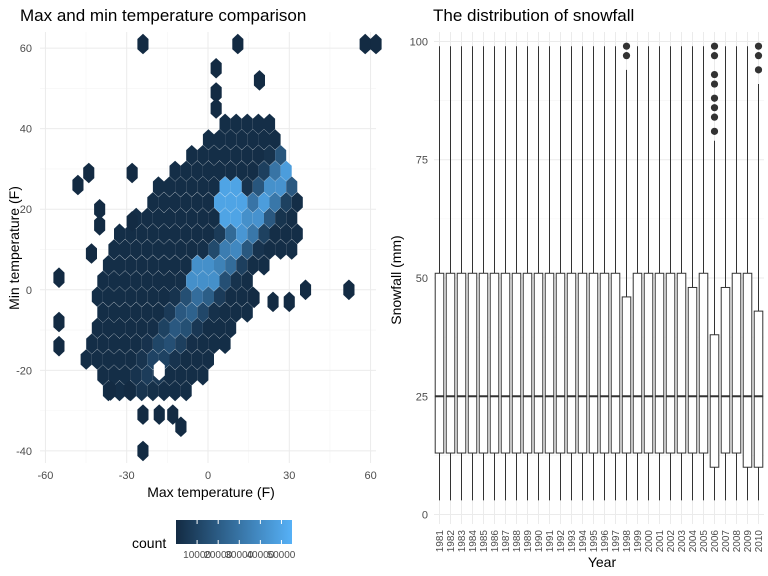 The width and height of the screenshot is (768, 576). I want to click on x-tick-label: 1983, so click(462, 541).